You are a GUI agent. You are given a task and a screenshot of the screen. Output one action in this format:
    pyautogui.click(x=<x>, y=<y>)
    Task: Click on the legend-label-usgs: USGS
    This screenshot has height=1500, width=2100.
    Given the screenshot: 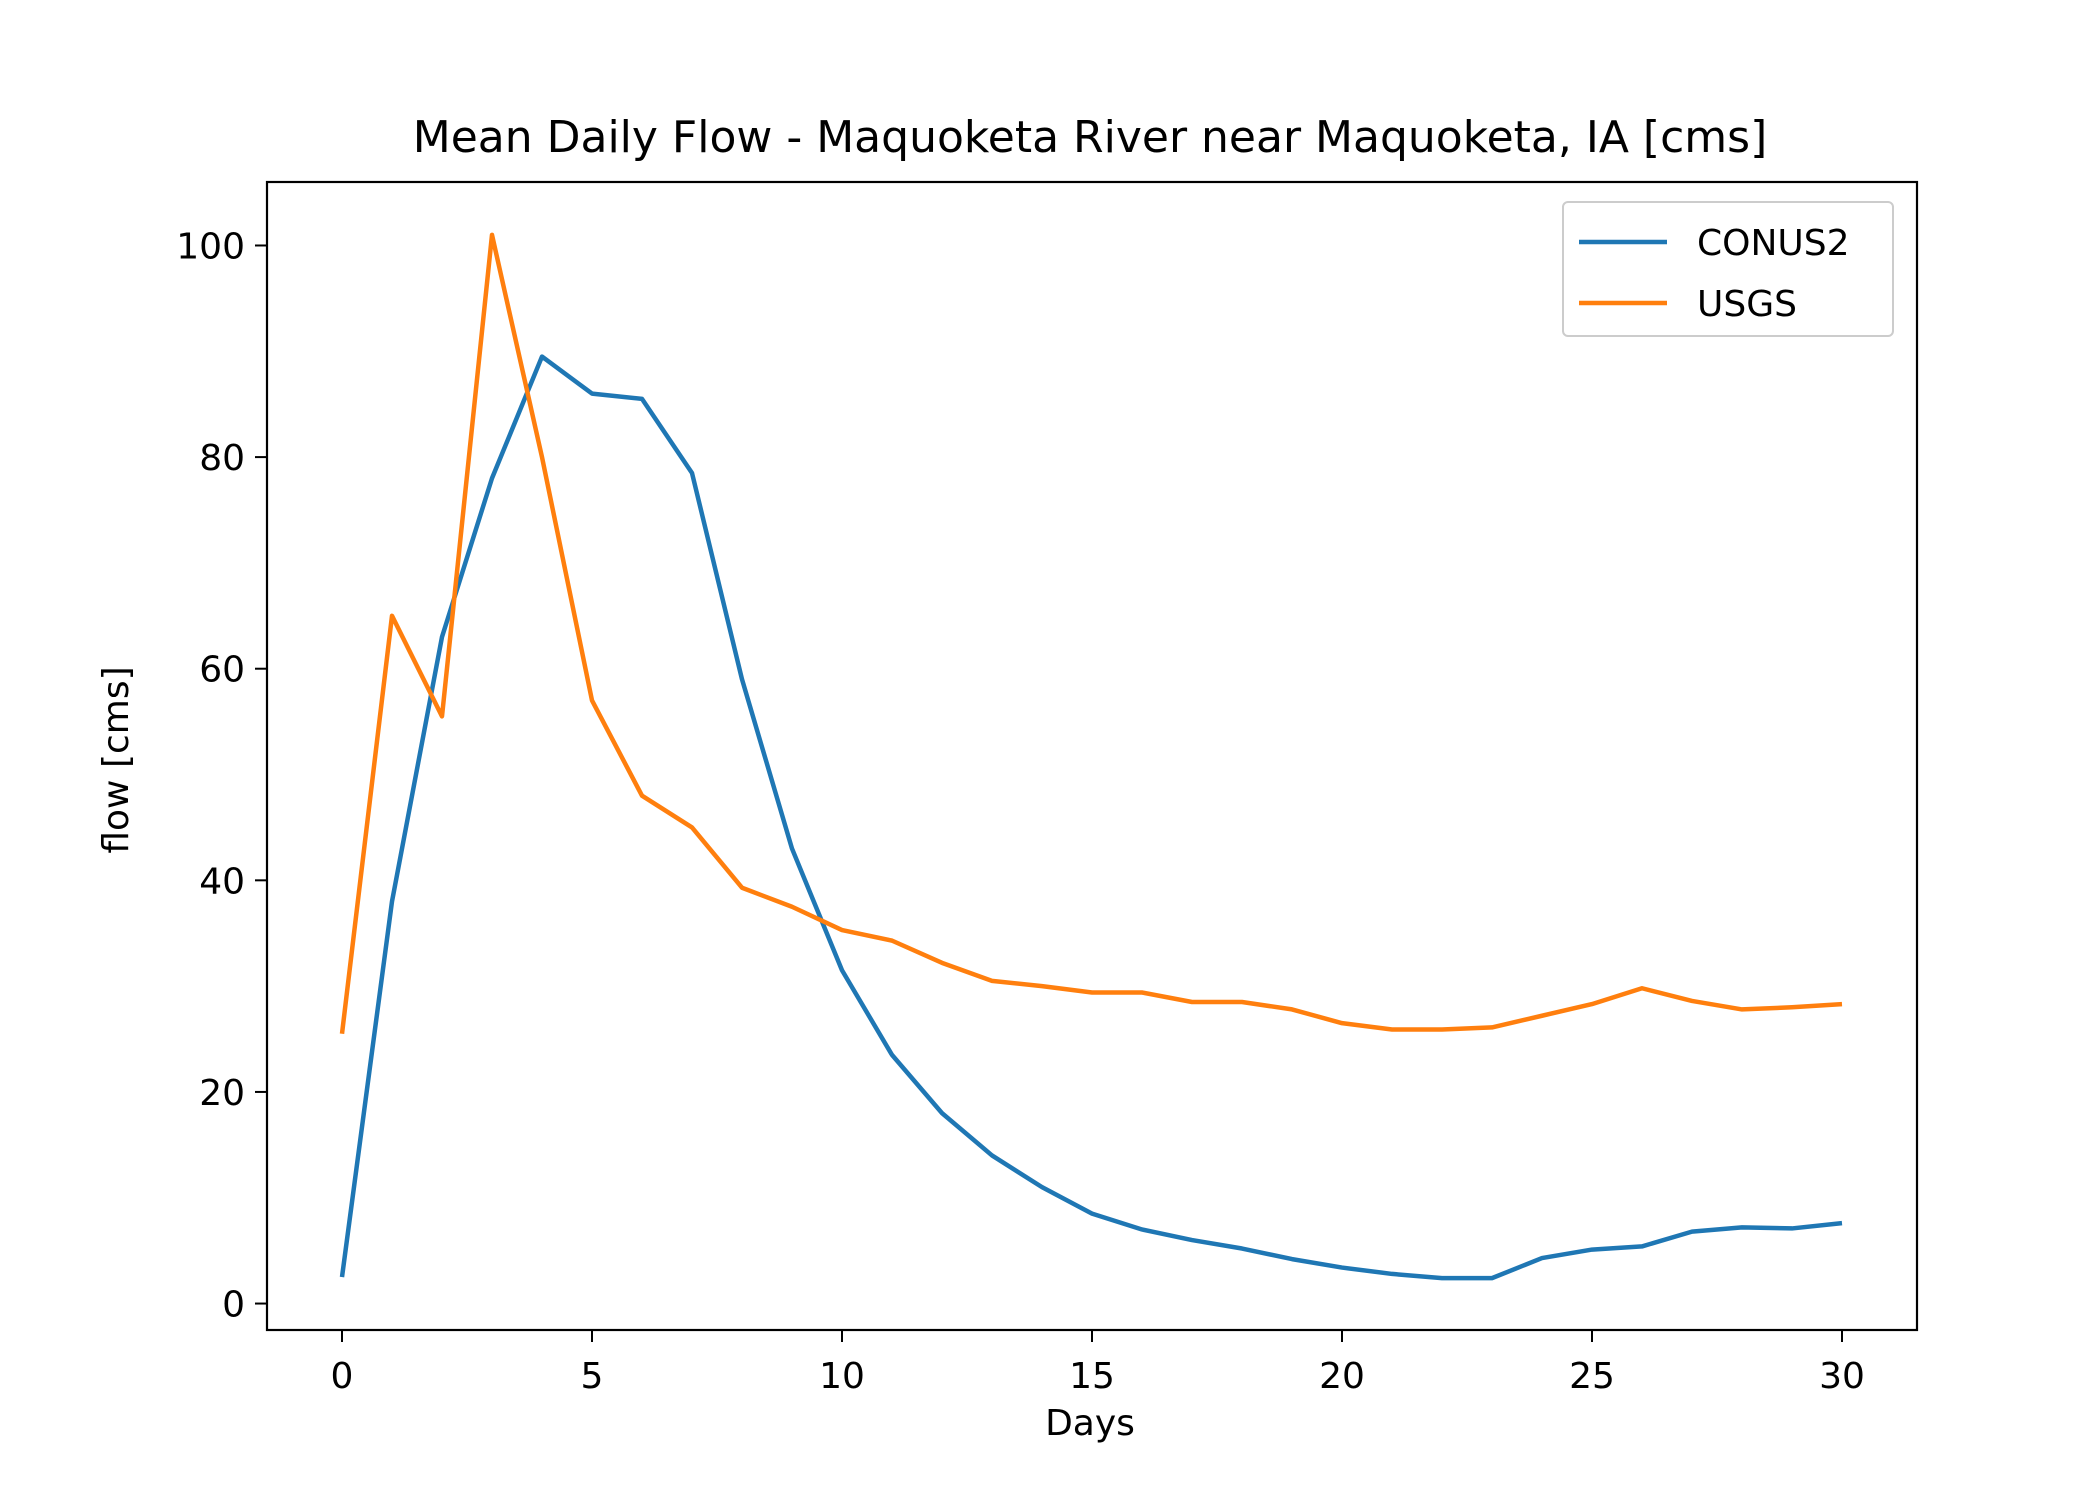 What is the action you would take?
    pyautogui.click(x=1747, y=304)
    